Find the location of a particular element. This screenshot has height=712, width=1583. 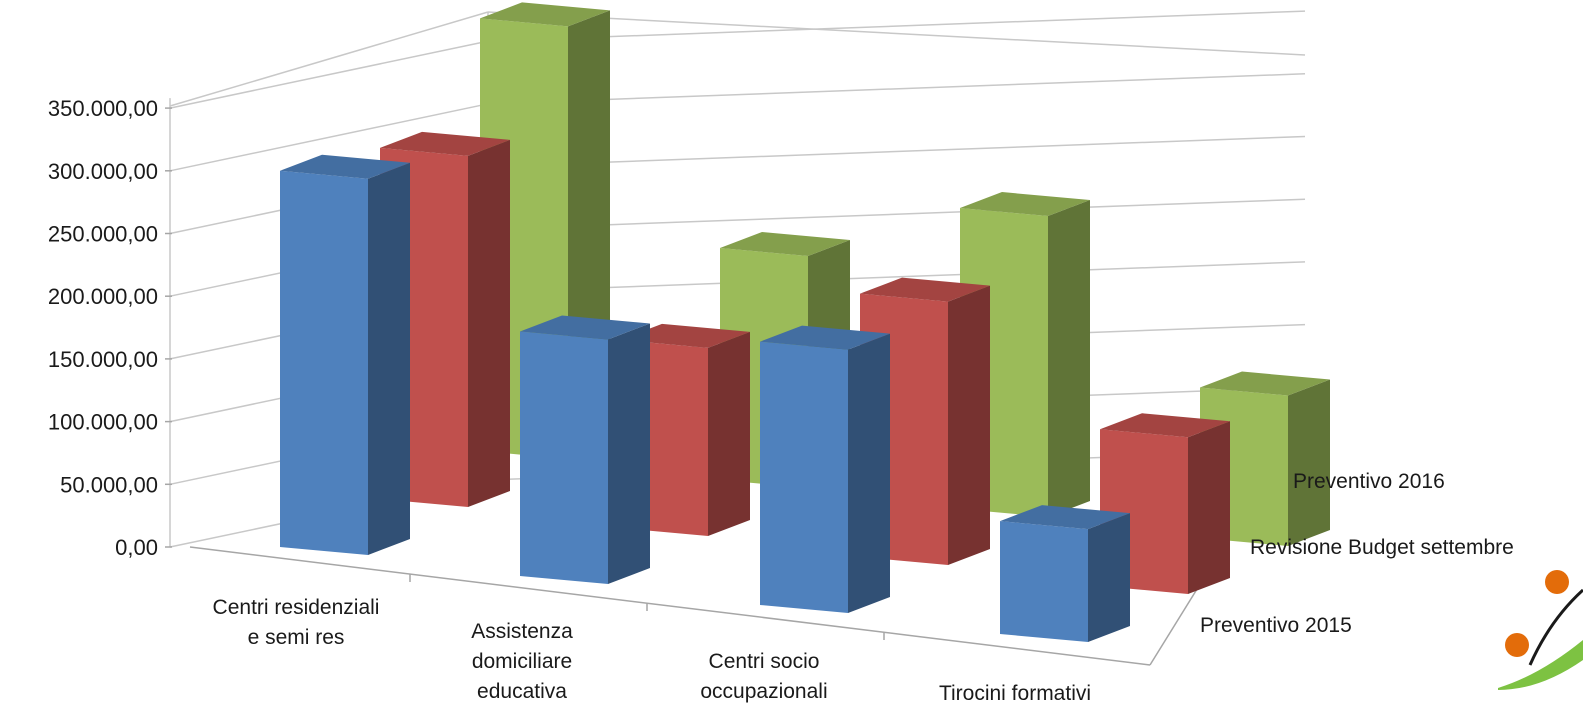

series-label: Preventivo 2016 is located at coordinates (1369, 481).